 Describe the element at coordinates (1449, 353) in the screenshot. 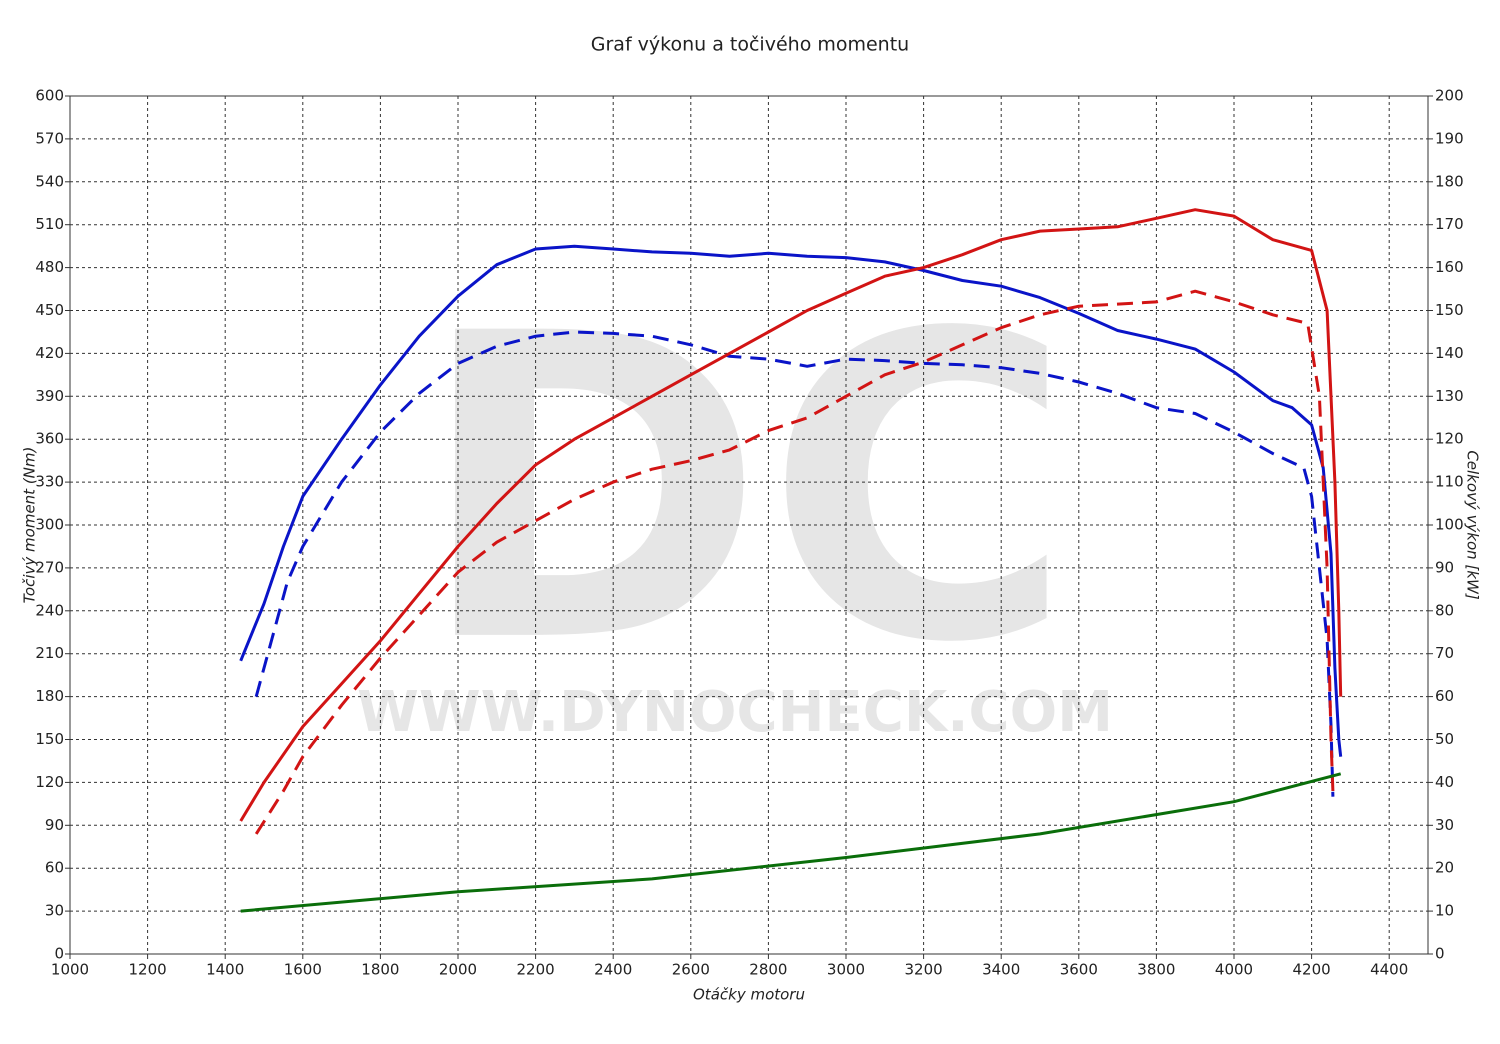

I see `y2-tick-label: 140` at that location.